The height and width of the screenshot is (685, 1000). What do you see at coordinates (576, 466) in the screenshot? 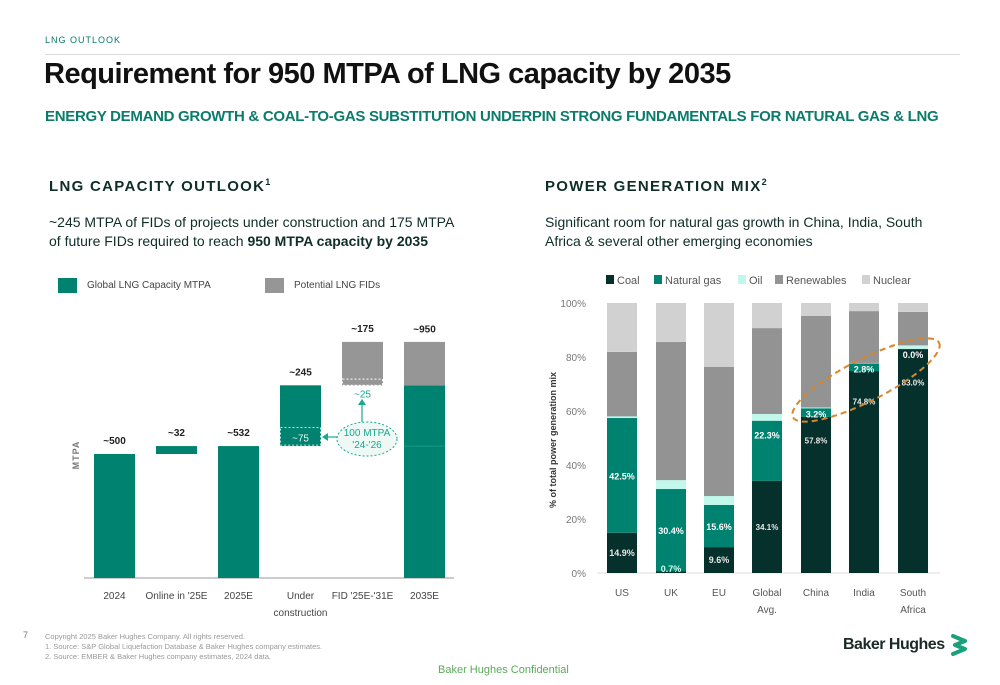
I see `y-tick-label: 40%` at bounding box center [576, 466].